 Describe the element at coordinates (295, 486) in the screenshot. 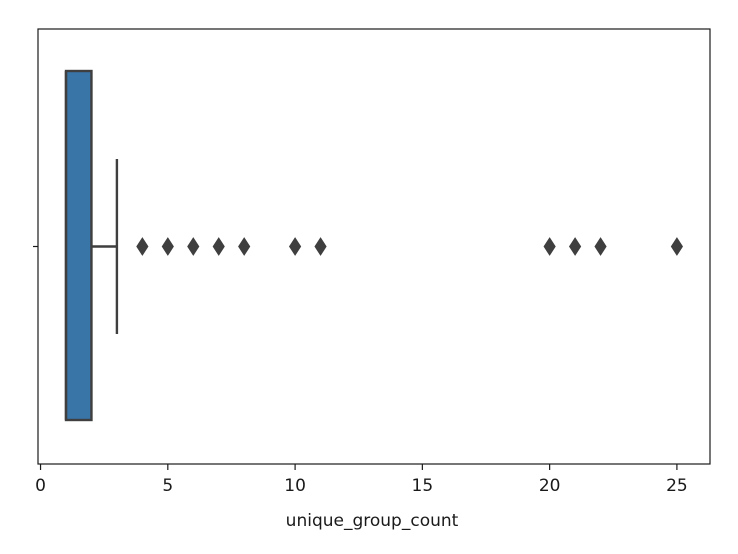

I see `x-tick-label: 10` at that location.